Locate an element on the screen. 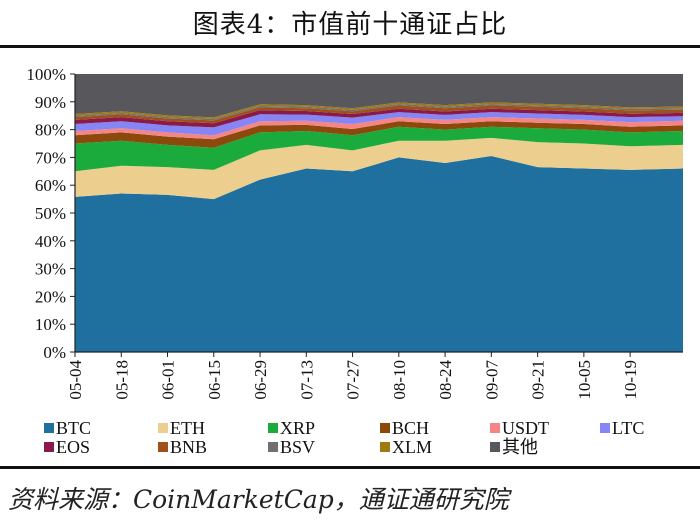  area-bch is located at coordinates (379, 134).